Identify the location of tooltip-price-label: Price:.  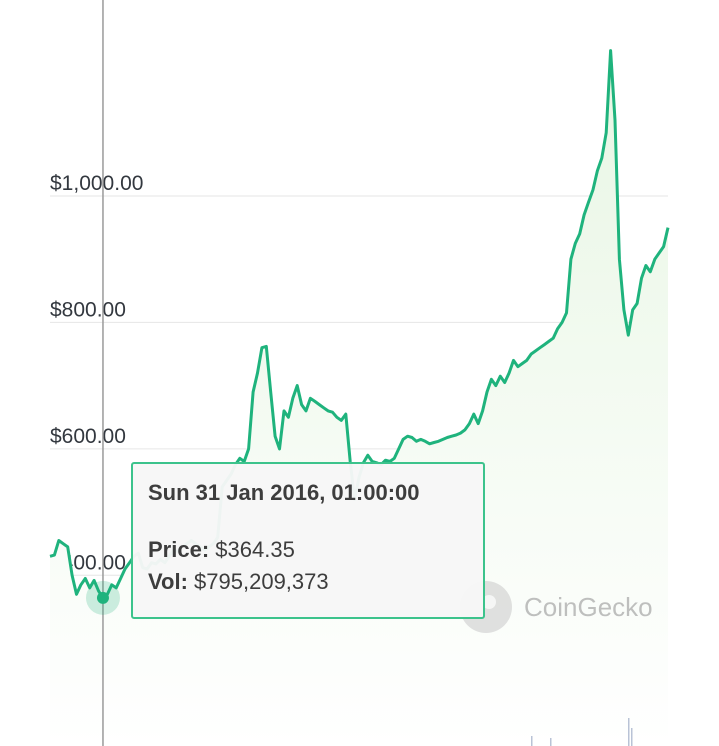
(179, 549).